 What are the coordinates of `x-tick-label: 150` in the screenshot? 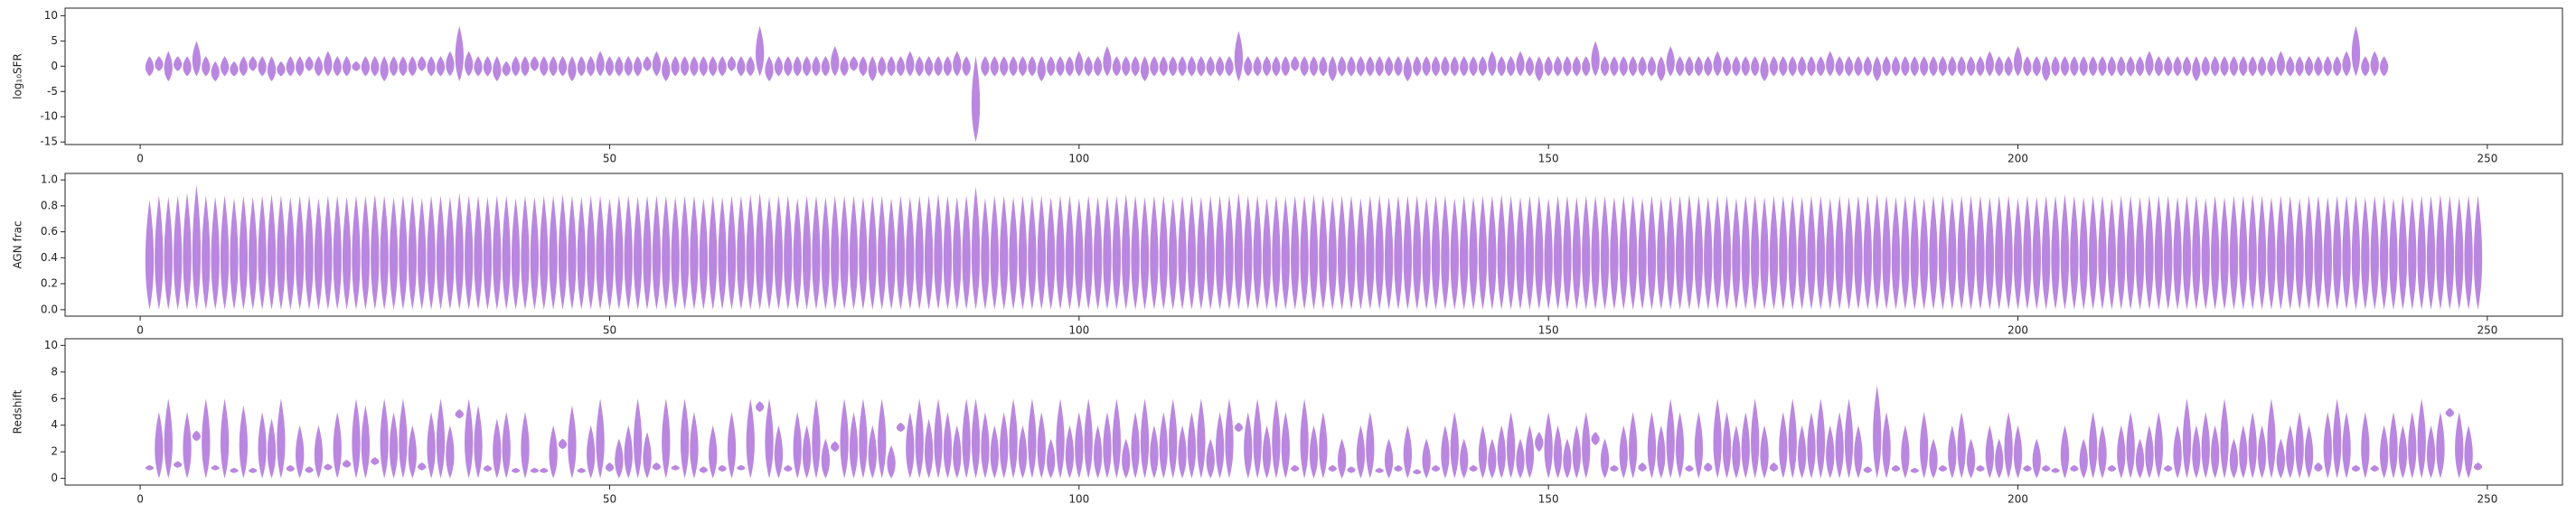 It's located at (1548, 499).